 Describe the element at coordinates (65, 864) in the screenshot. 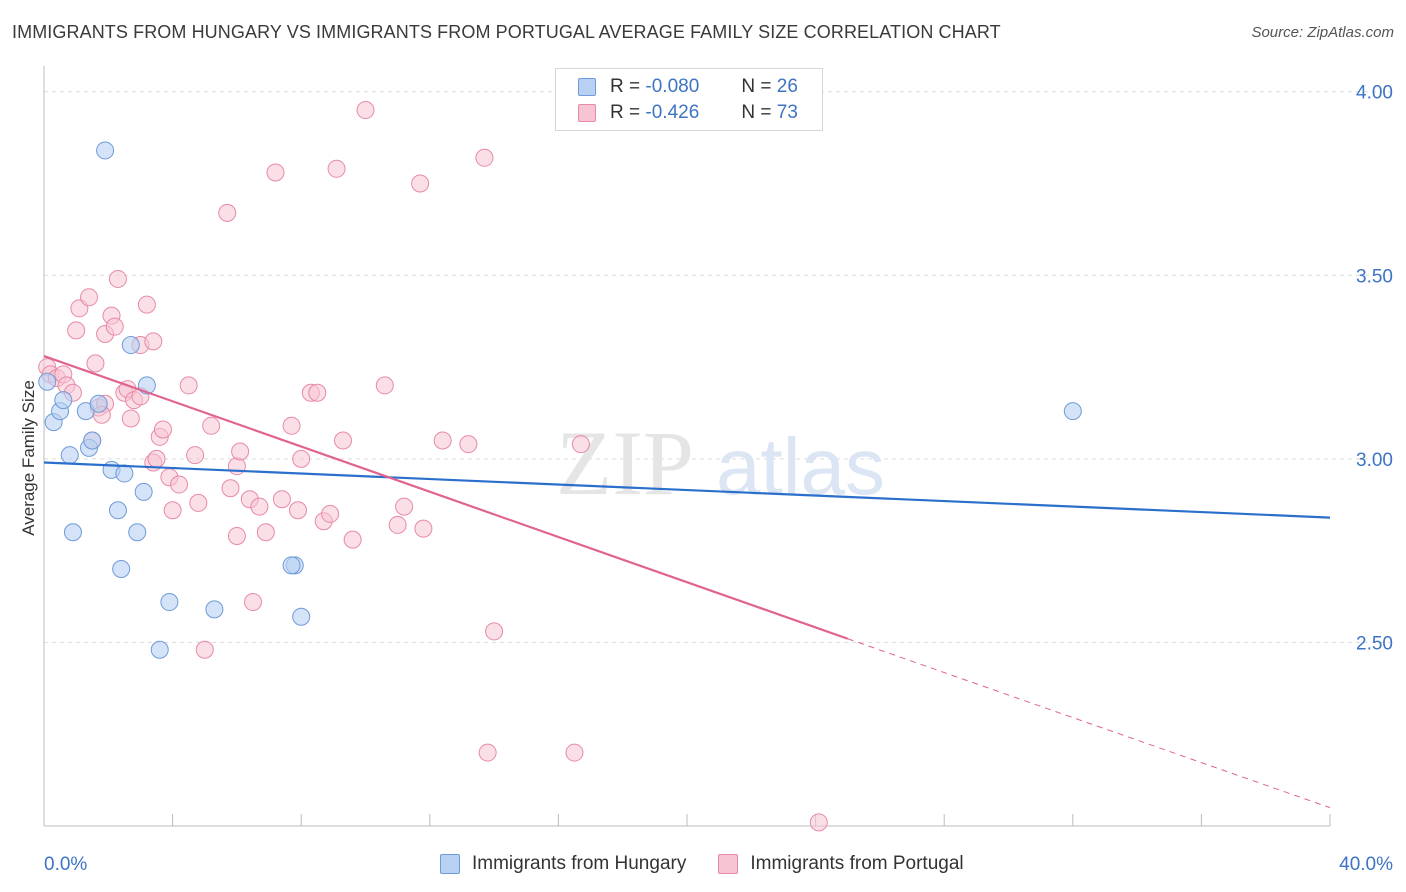

I see `x-tick-label: 0.0%` at that location.